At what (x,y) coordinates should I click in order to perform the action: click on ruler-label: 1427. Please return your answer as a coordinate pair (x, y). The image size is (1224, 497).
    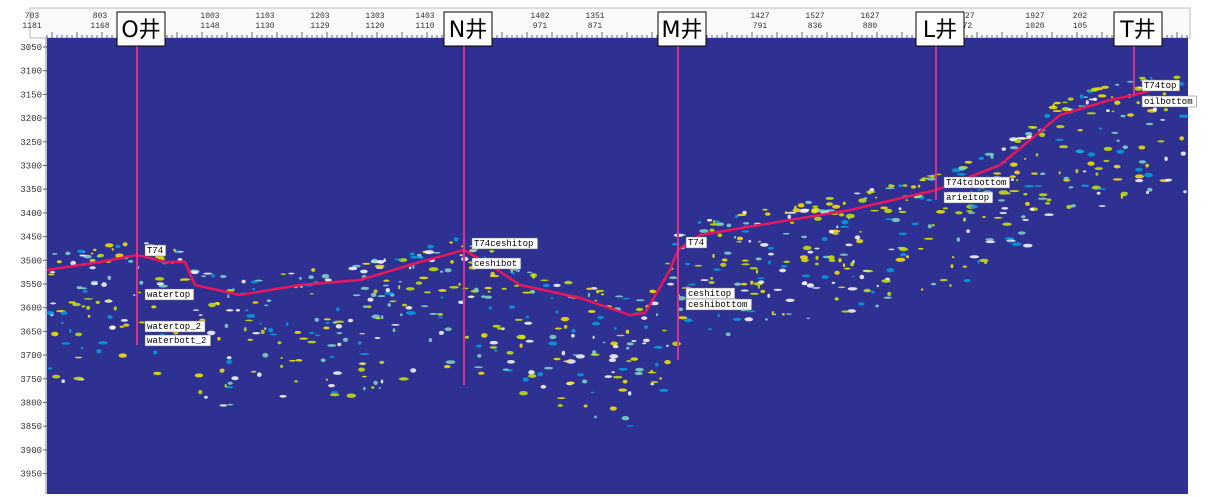
    Looking at the image, I should click on (759, 16).